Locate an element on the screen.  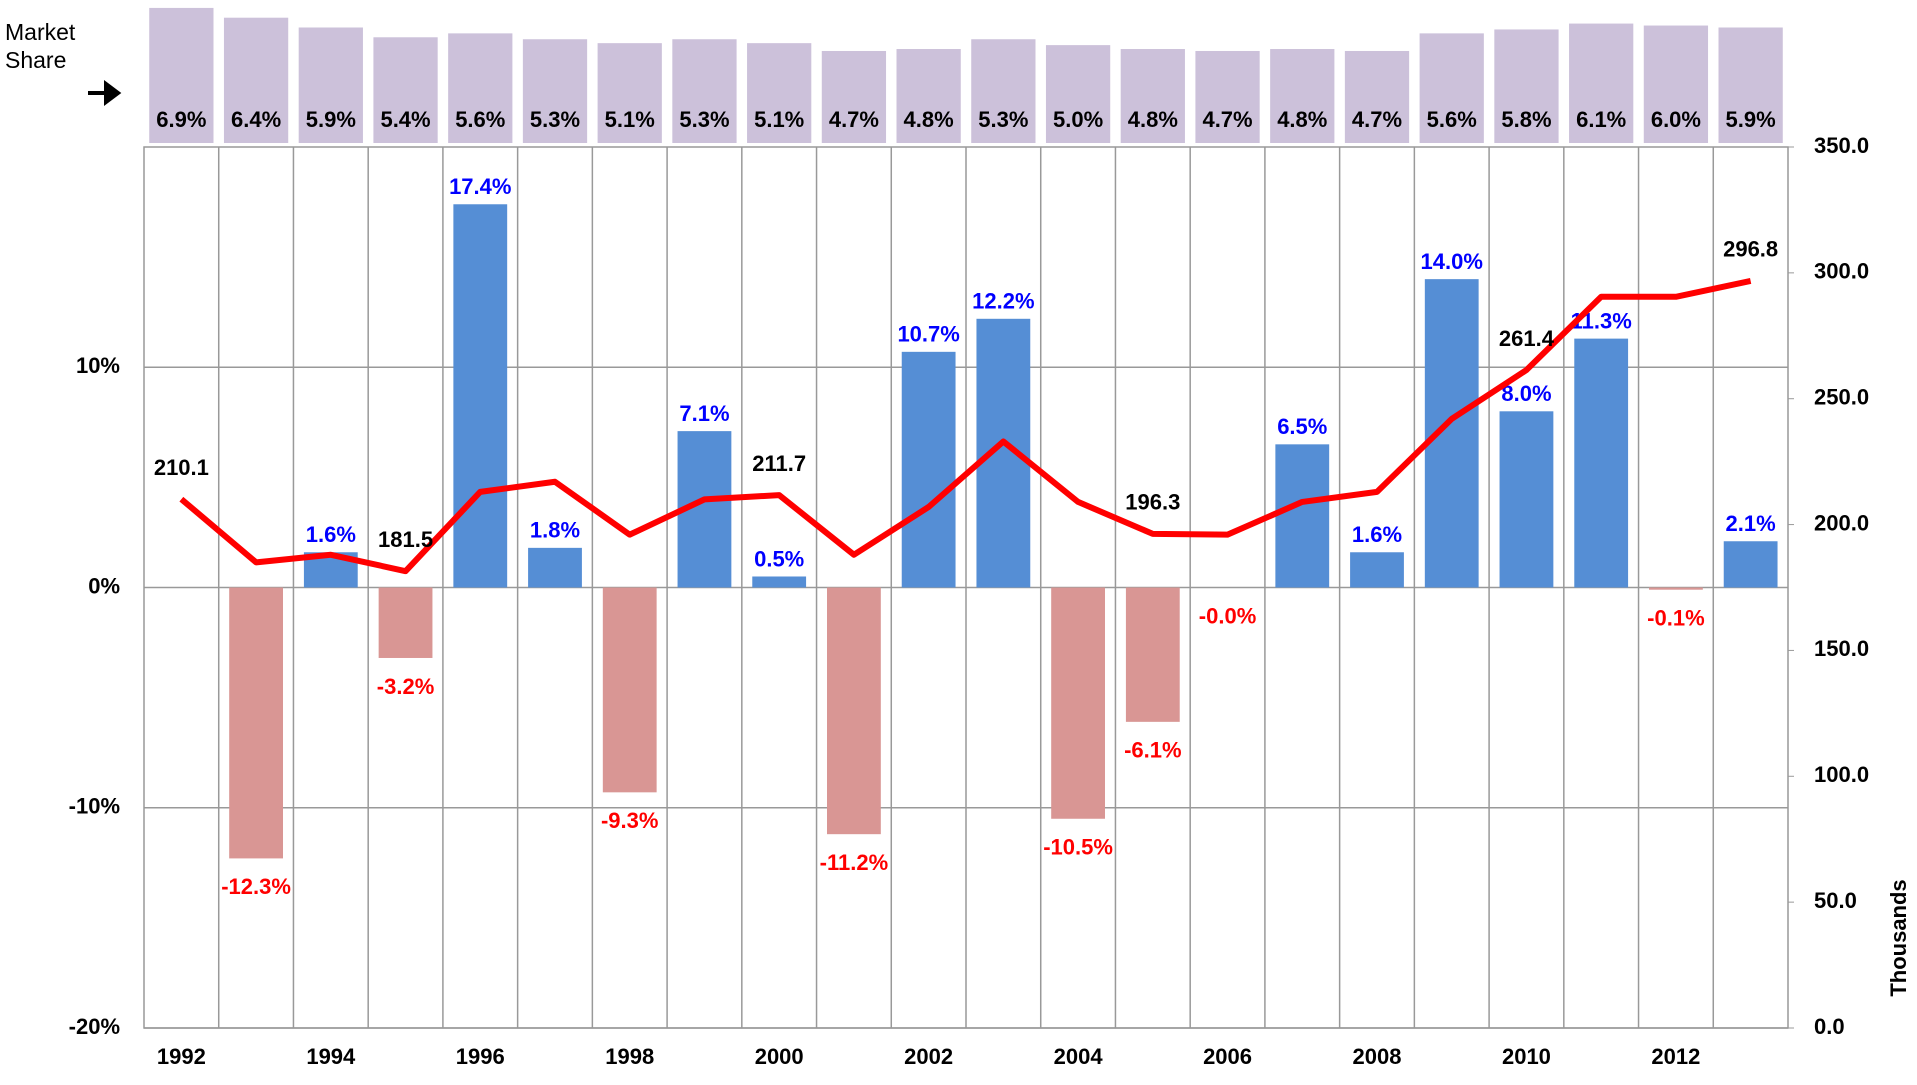
growth-label: 12.2% is located at coordinates (1003, 301).